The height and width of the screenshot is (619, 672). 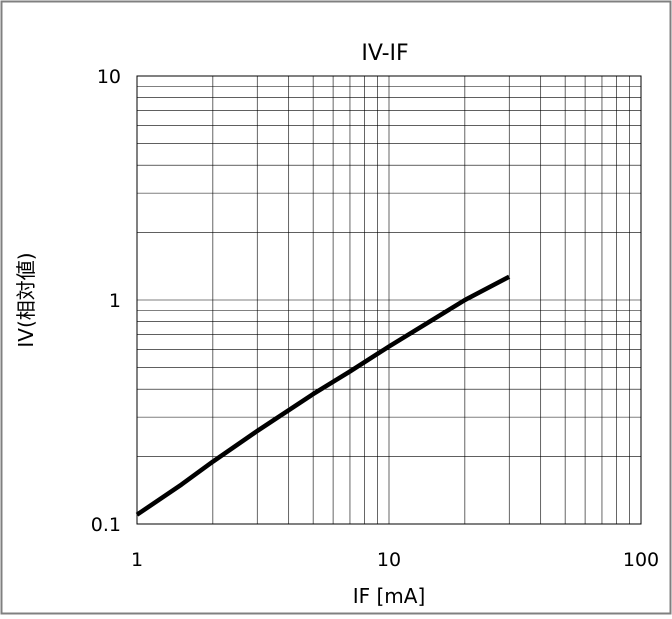 I want to click on x-axis-label: IF [mA], so click(x=389, y=596).